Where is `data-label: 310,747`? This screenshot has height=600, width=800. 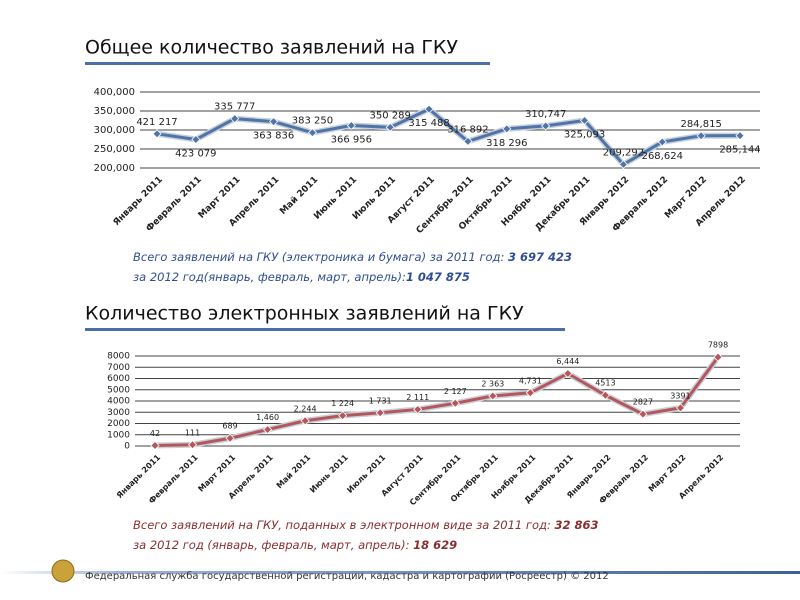 data-label: 310,747 is located at coordinates (545, 114).